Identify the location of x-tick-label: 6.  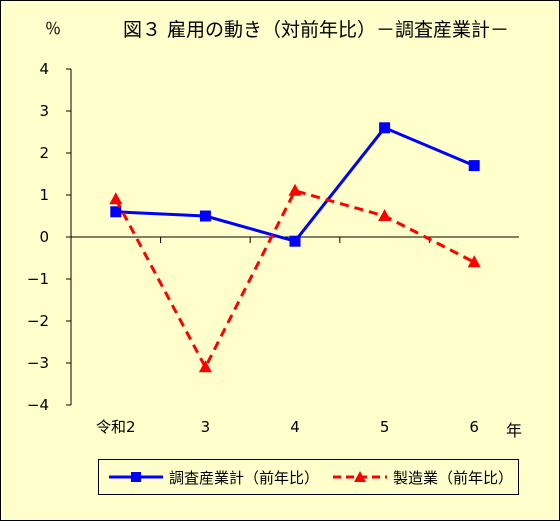
(474, 427).